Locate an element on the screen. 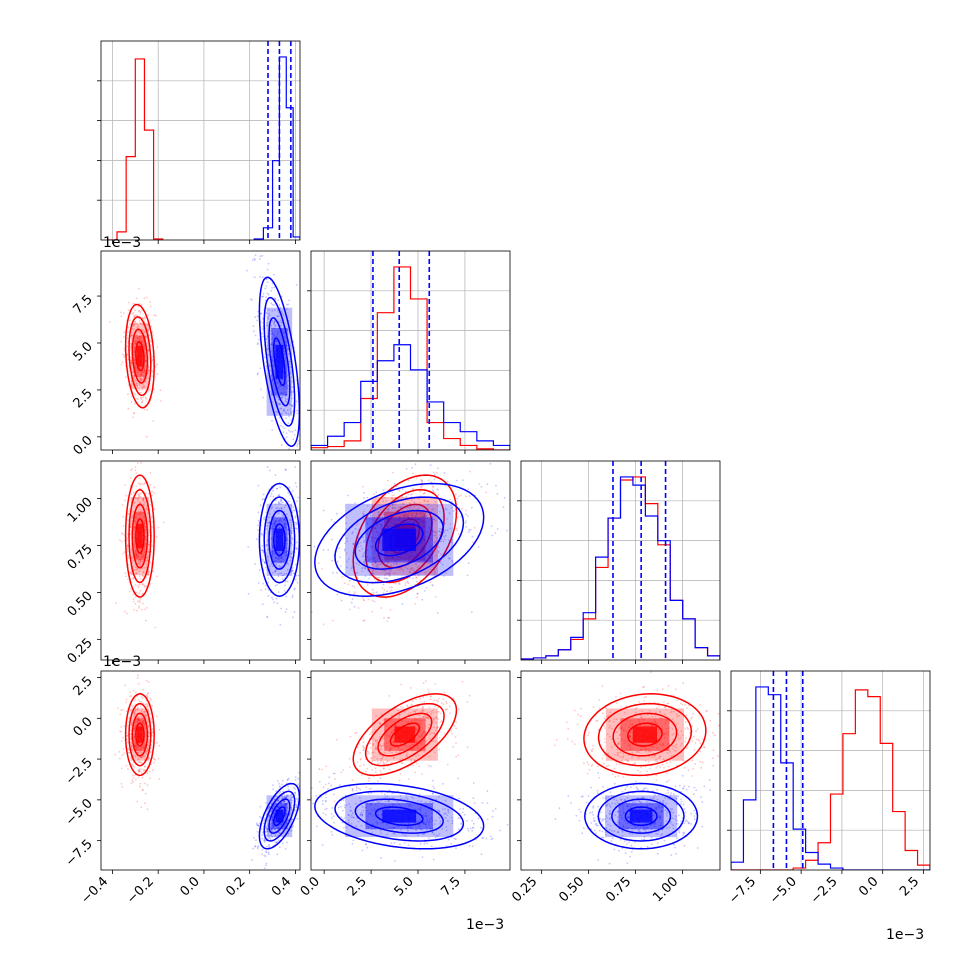  x-tick-label: 0.4 is located at coordinates (281, 886).